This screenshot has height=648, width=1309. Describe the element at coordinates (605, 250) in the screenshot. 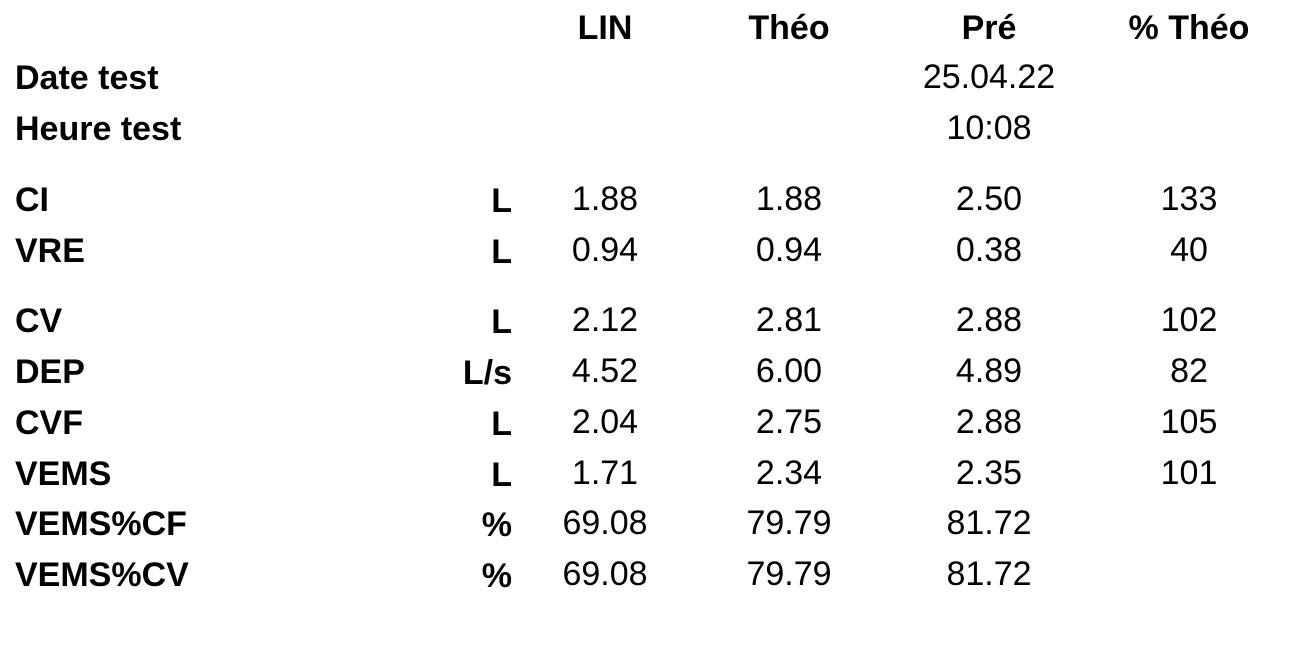

I see `row-value-lin: 0.94` at that location.